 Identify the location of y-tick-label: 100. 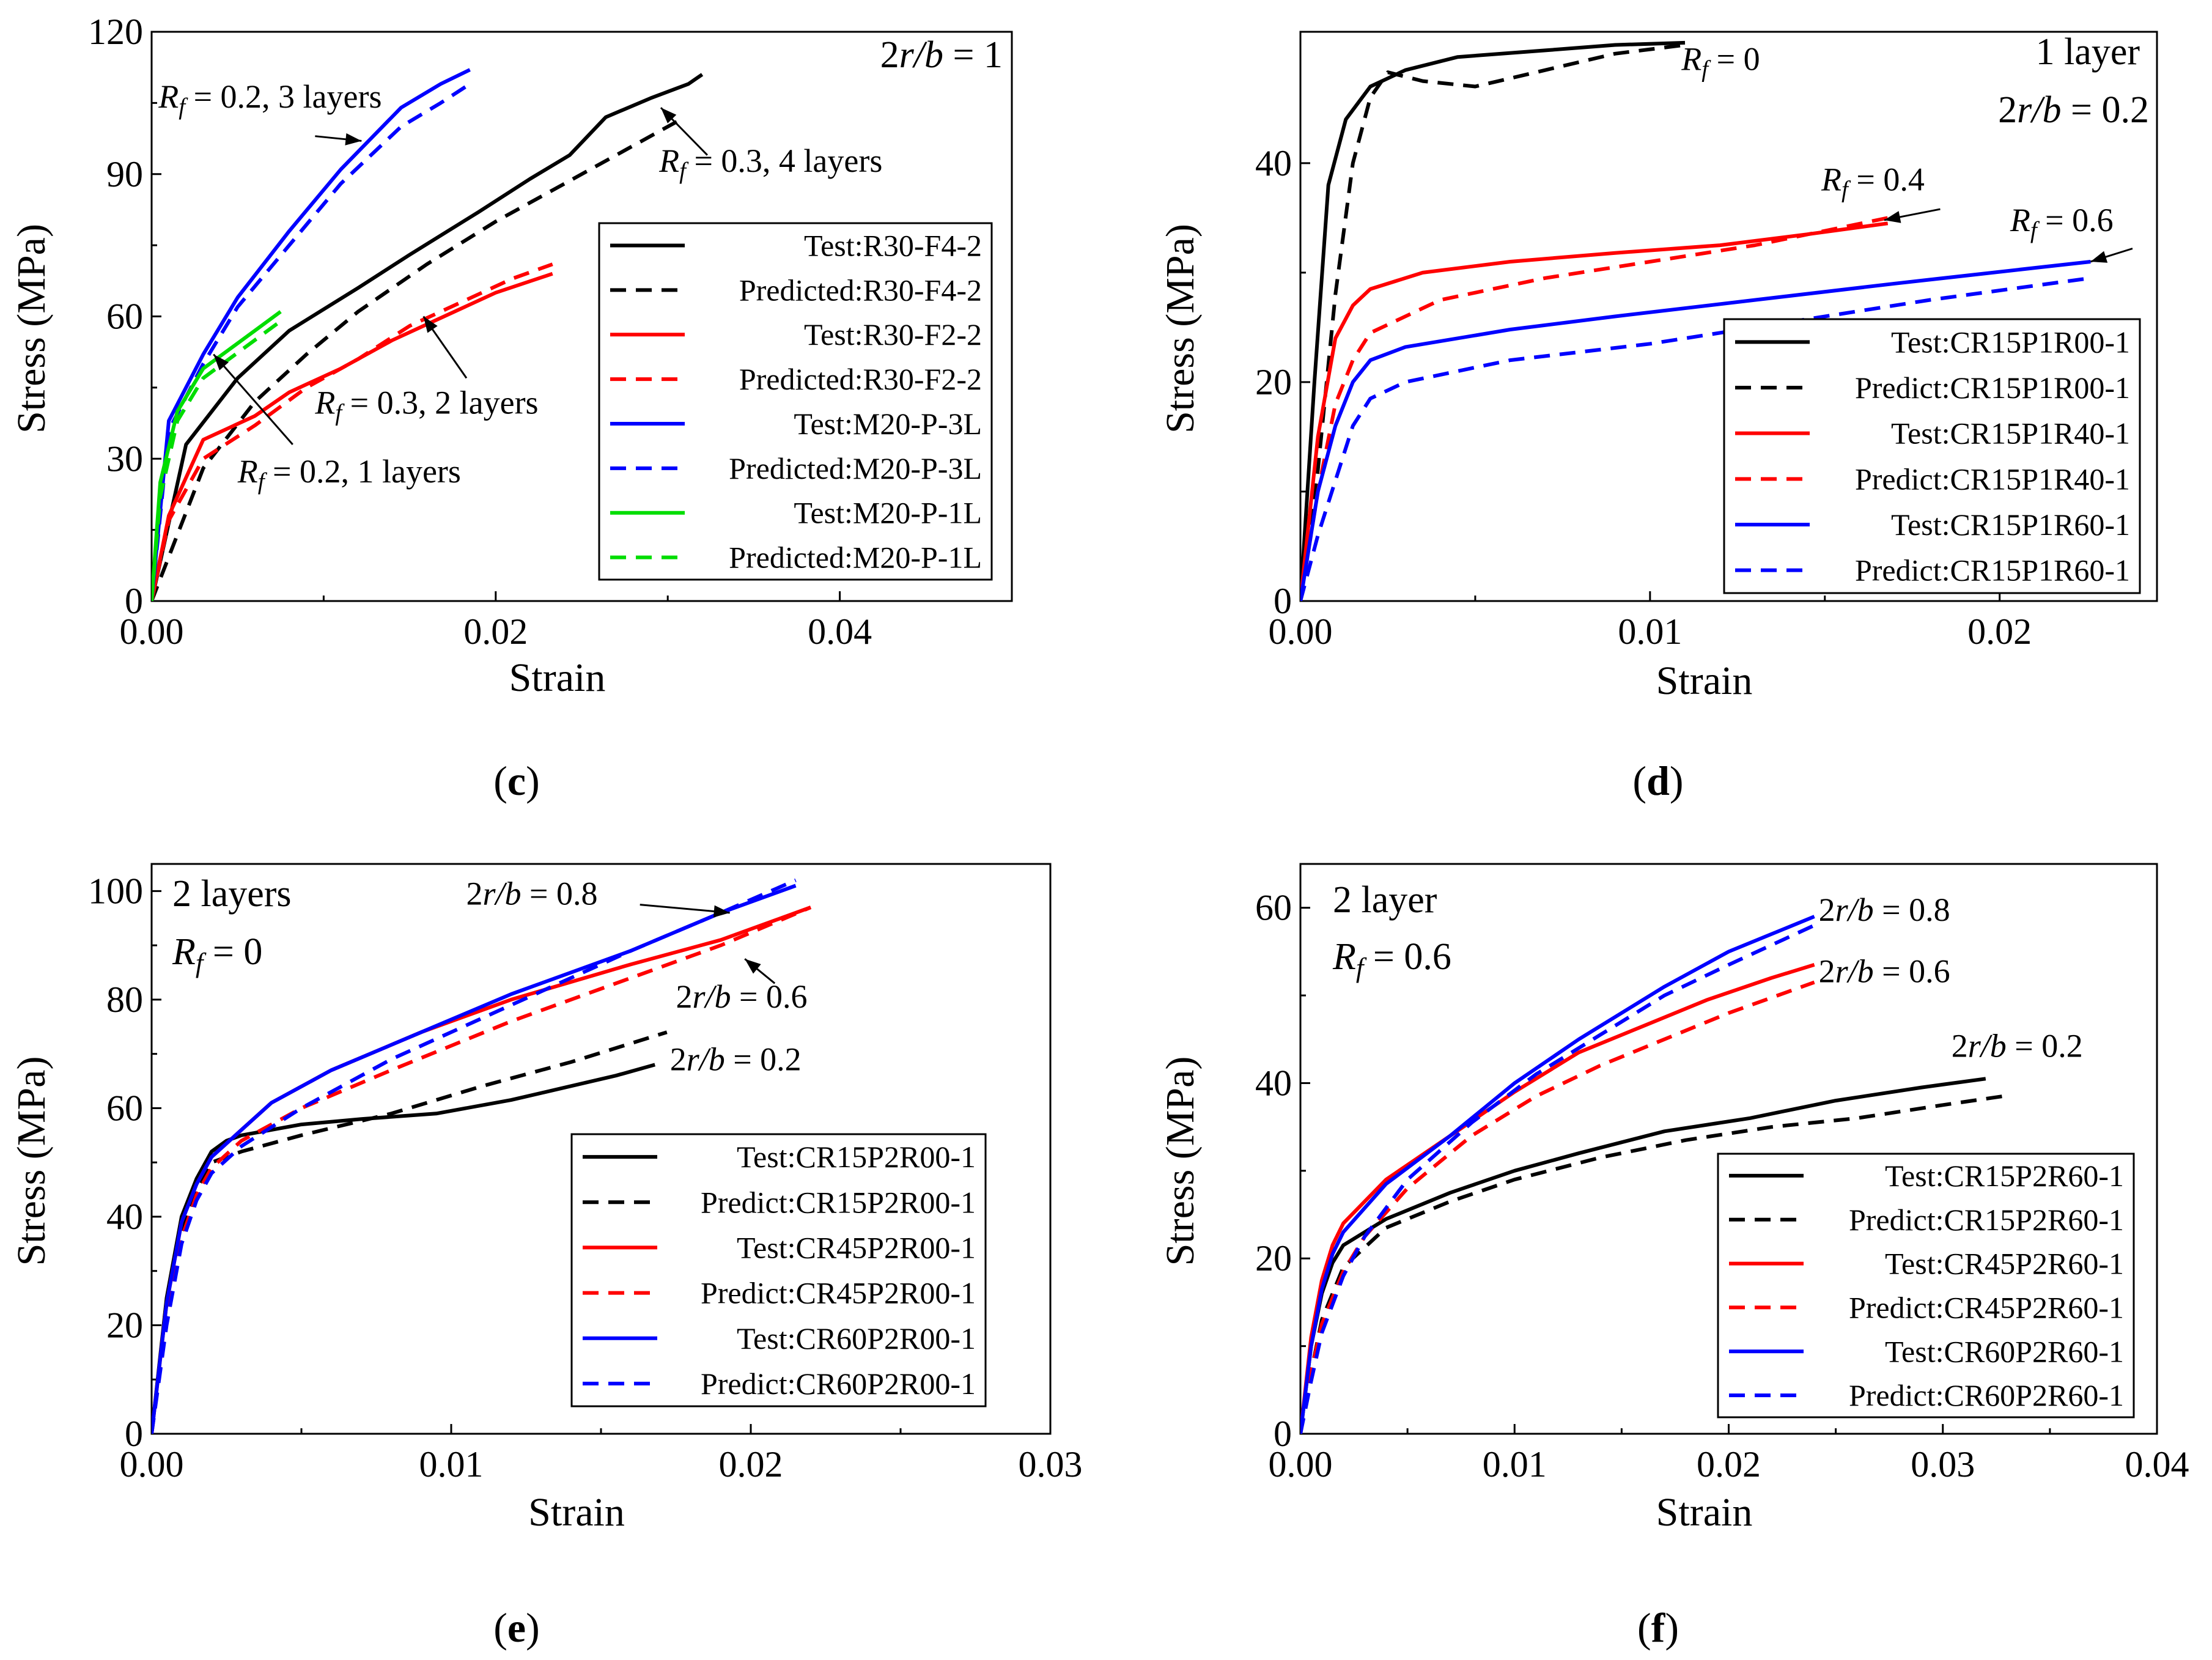
(115, 891).